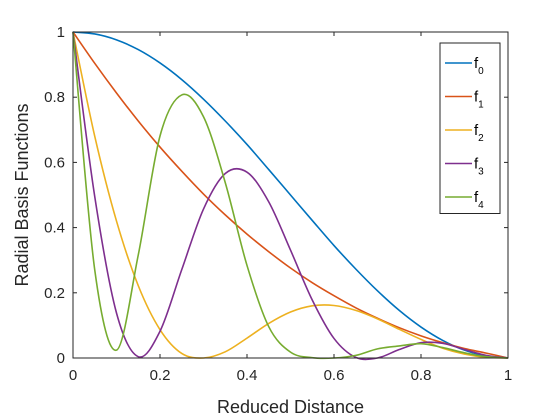  What do you see at coordinates (61, 32) in the screenshot?
I see `y-tick-label: 1` at bounding box center [61, 32].